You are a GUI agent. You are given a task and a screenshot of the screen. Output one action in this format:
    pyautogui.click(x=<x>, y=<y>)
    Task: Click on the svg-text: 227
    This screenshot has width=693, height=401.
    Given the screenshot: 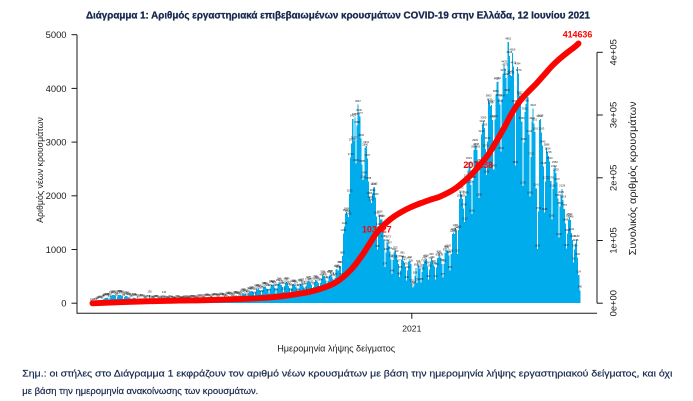 What is the action you would take?
    pyautogui.click(x=252, y=287)
    